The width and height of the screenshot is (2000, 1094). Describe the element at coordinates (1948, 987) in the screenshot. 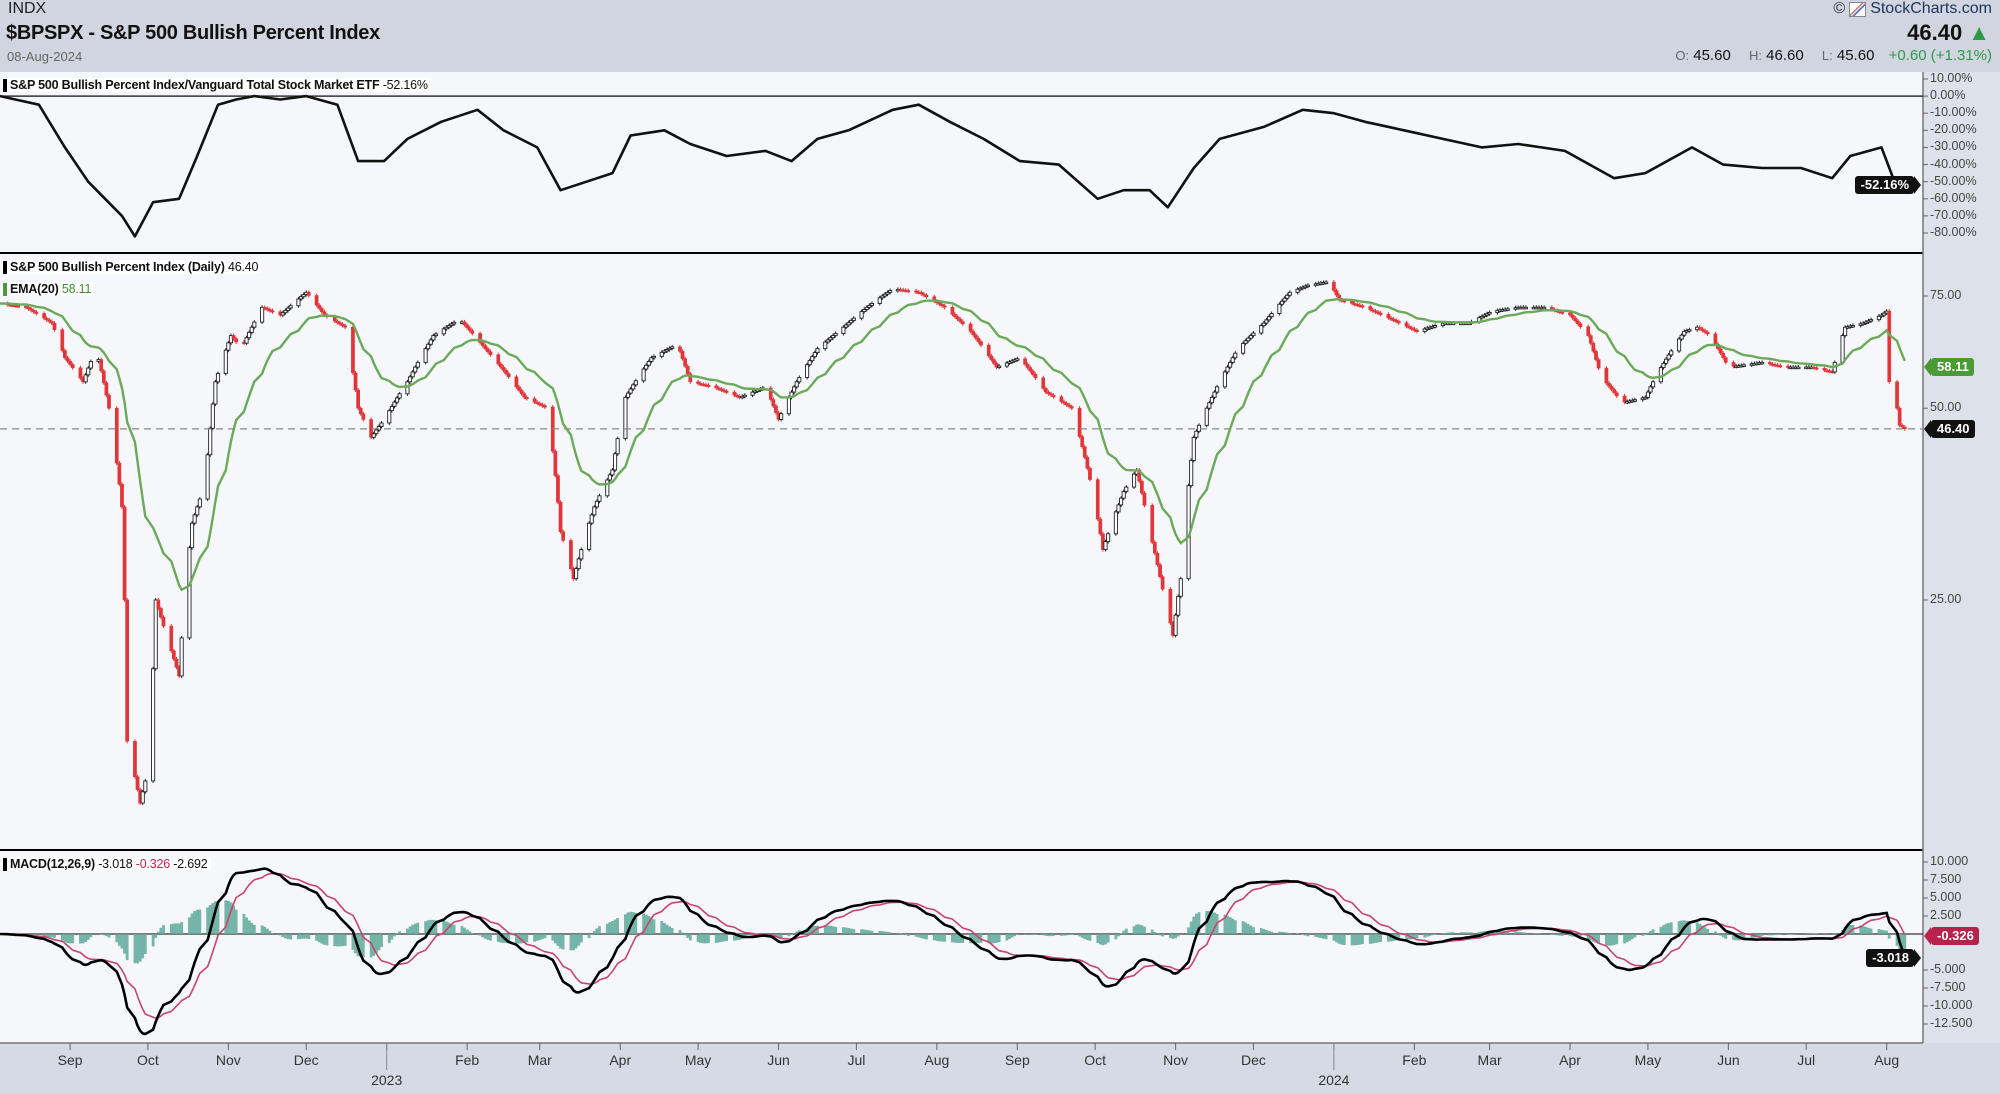

I see `macd-y-tick-label: -7.500` at that location.